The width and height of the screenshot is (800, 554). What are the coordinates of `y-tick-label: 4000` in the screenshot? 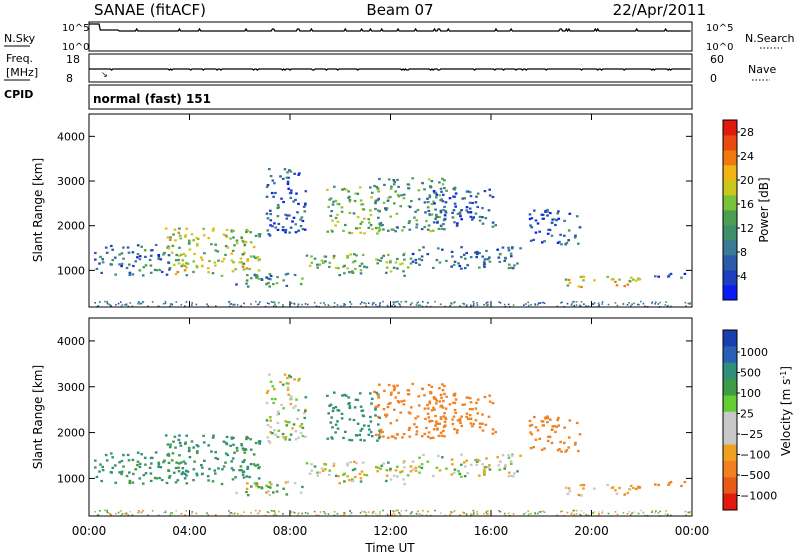 It's located at (71, 341).